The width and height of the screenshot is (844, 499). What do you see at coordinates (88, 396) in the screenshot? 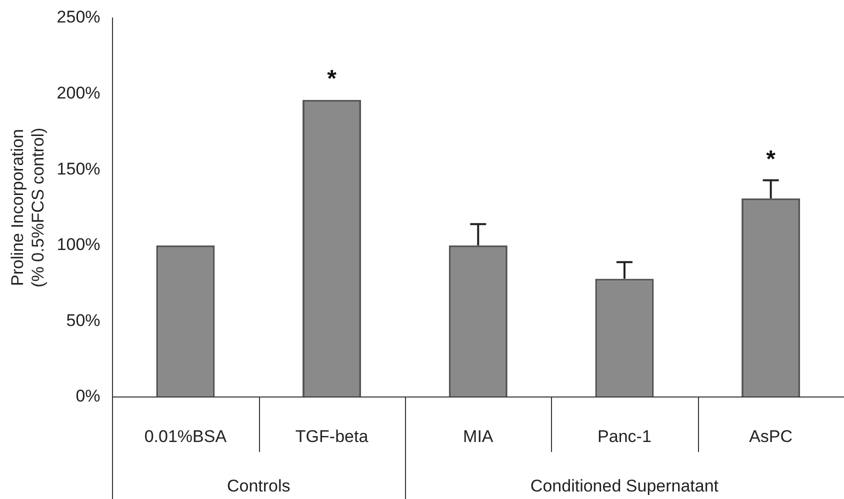
I see `y-tick-label: 0%` at bounding box center [88, 396].